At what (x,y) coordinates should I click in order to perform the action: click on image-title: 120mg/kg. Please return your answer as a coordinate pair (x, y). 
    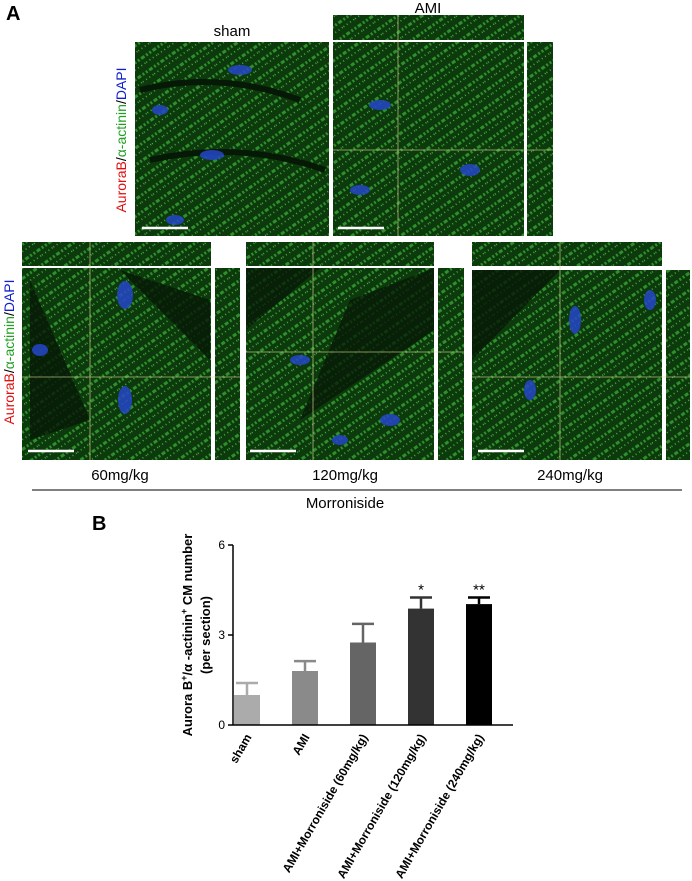
    Looking at the image, I should click on (345, 475).